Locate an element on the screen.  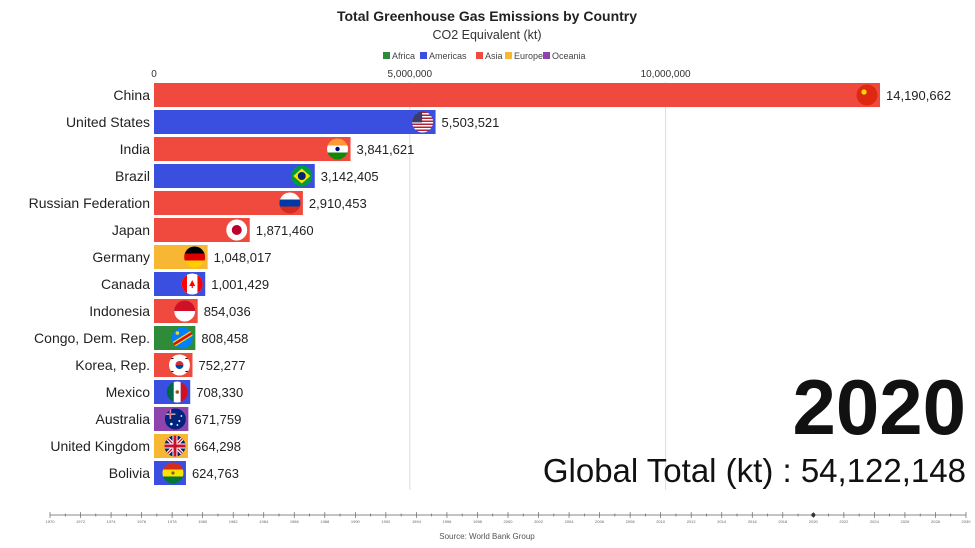
bar-row: Indonesia 854,036 is located at coordinates (170, 311).